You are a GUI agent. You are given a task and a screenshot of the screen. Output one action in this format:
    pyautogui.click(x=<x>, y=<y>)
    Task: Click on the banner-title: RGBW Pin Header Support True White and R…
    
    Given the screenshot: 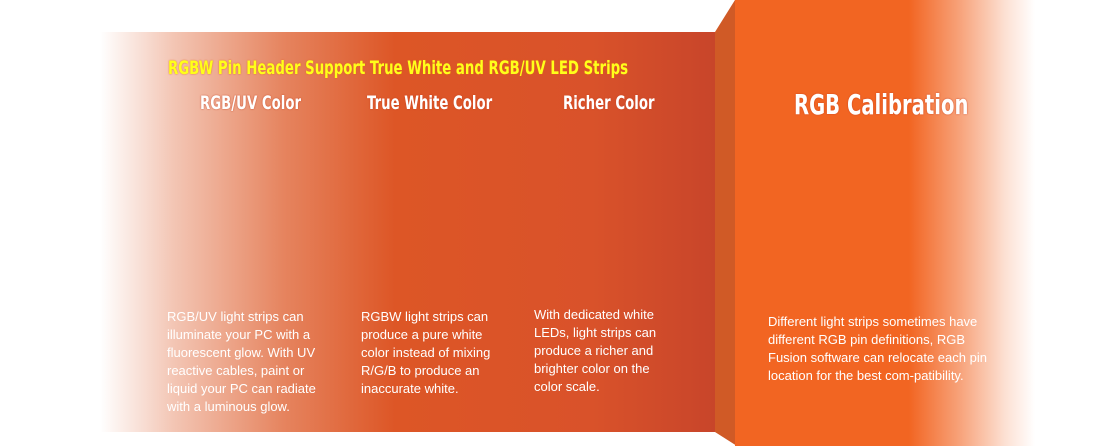 What is the action you would take?
    pyautogui.click(x=398, y=68)
    